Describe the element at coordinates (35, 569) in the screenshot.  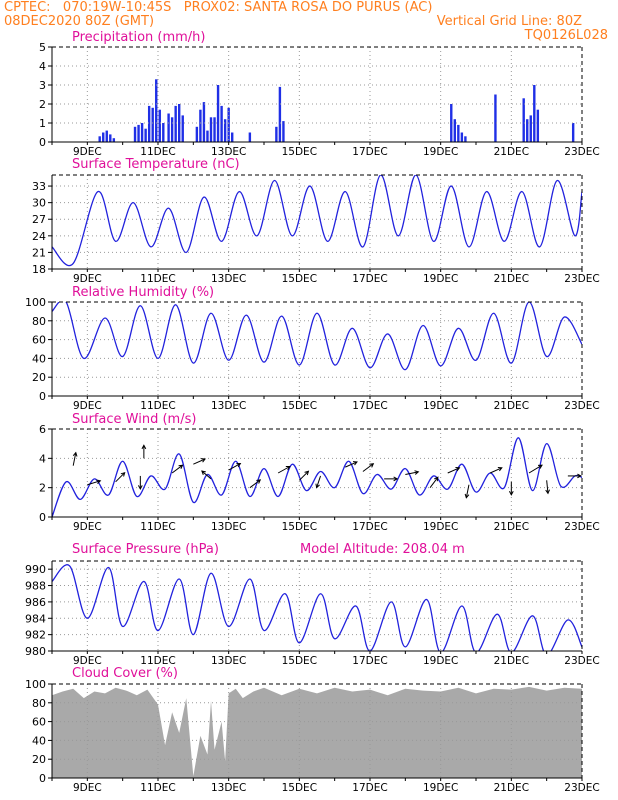
I see `pressure-ytick-label: 990` at that location.